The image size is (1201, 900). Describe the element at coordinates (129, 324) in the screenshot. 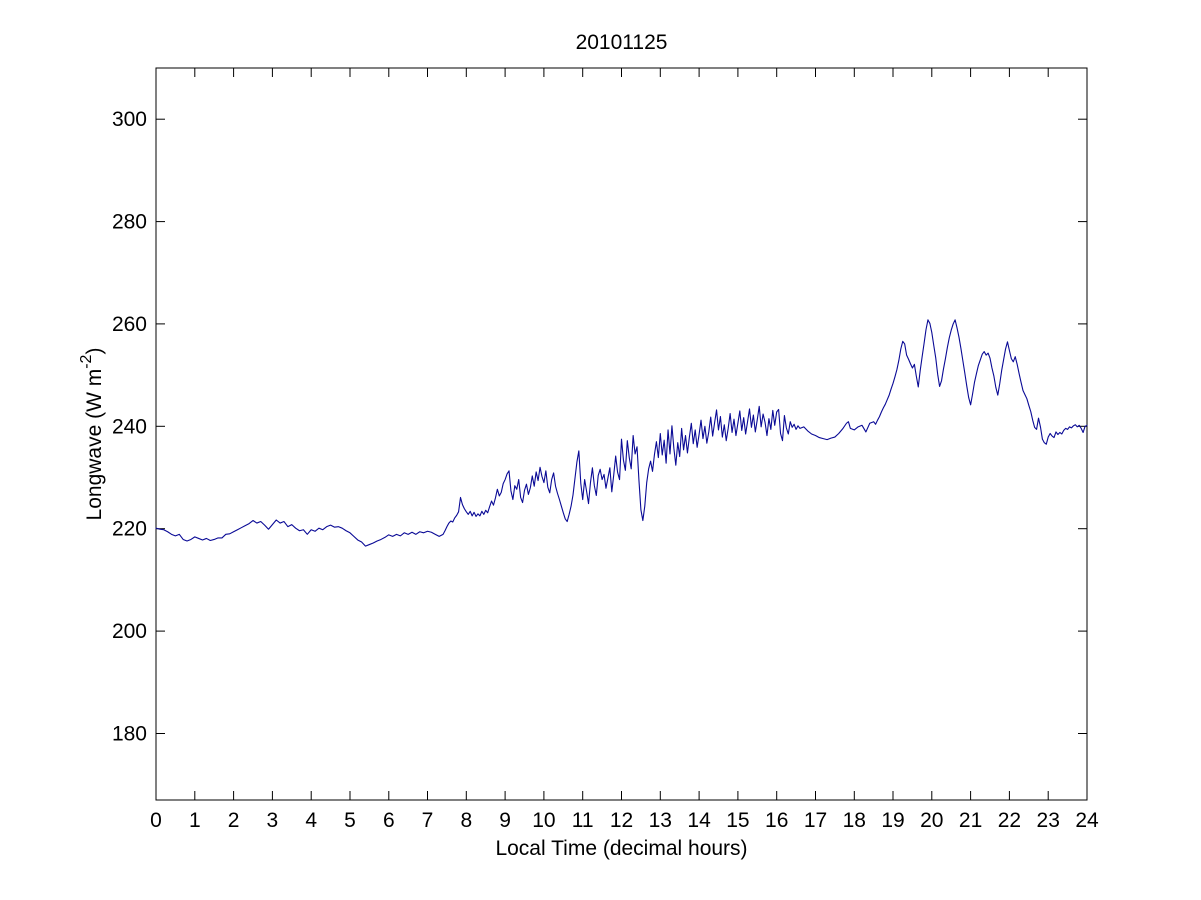

I see `y-tick-label: 260` at that location.